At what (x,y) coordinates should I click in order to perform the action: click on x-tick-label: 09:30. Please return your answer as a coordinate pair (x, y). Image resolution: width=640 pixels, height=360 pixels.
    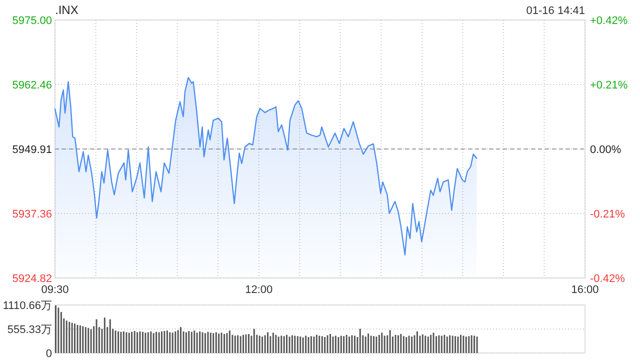
    Looking at the image, I should click on (55, 290).